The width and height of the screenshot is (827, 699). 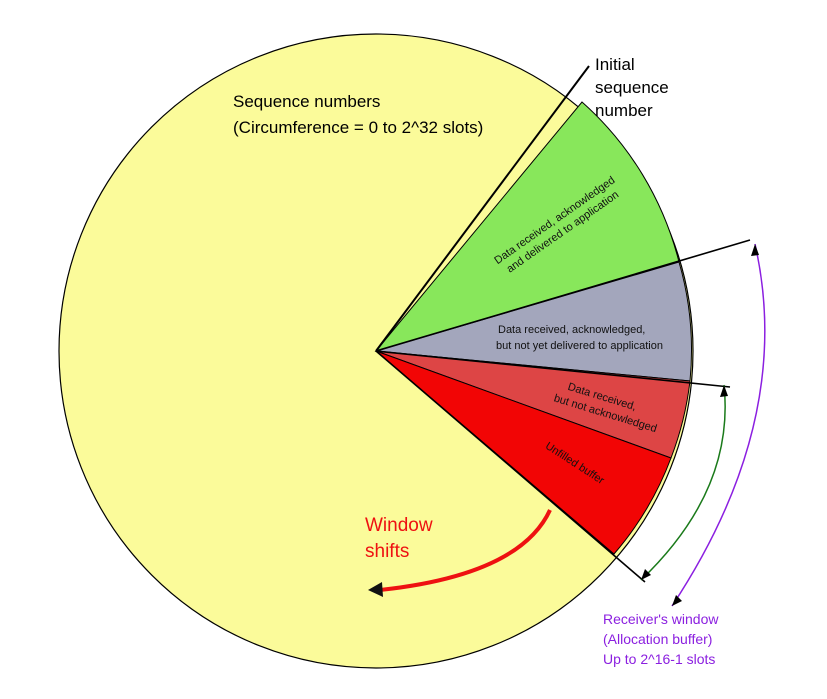 What do you see at coordinates (358, 127) in the screenshot?
I see `sequence-numbers-range: (Circumference = 0 to 2^32 slots)` at bounding box center [358, 127].